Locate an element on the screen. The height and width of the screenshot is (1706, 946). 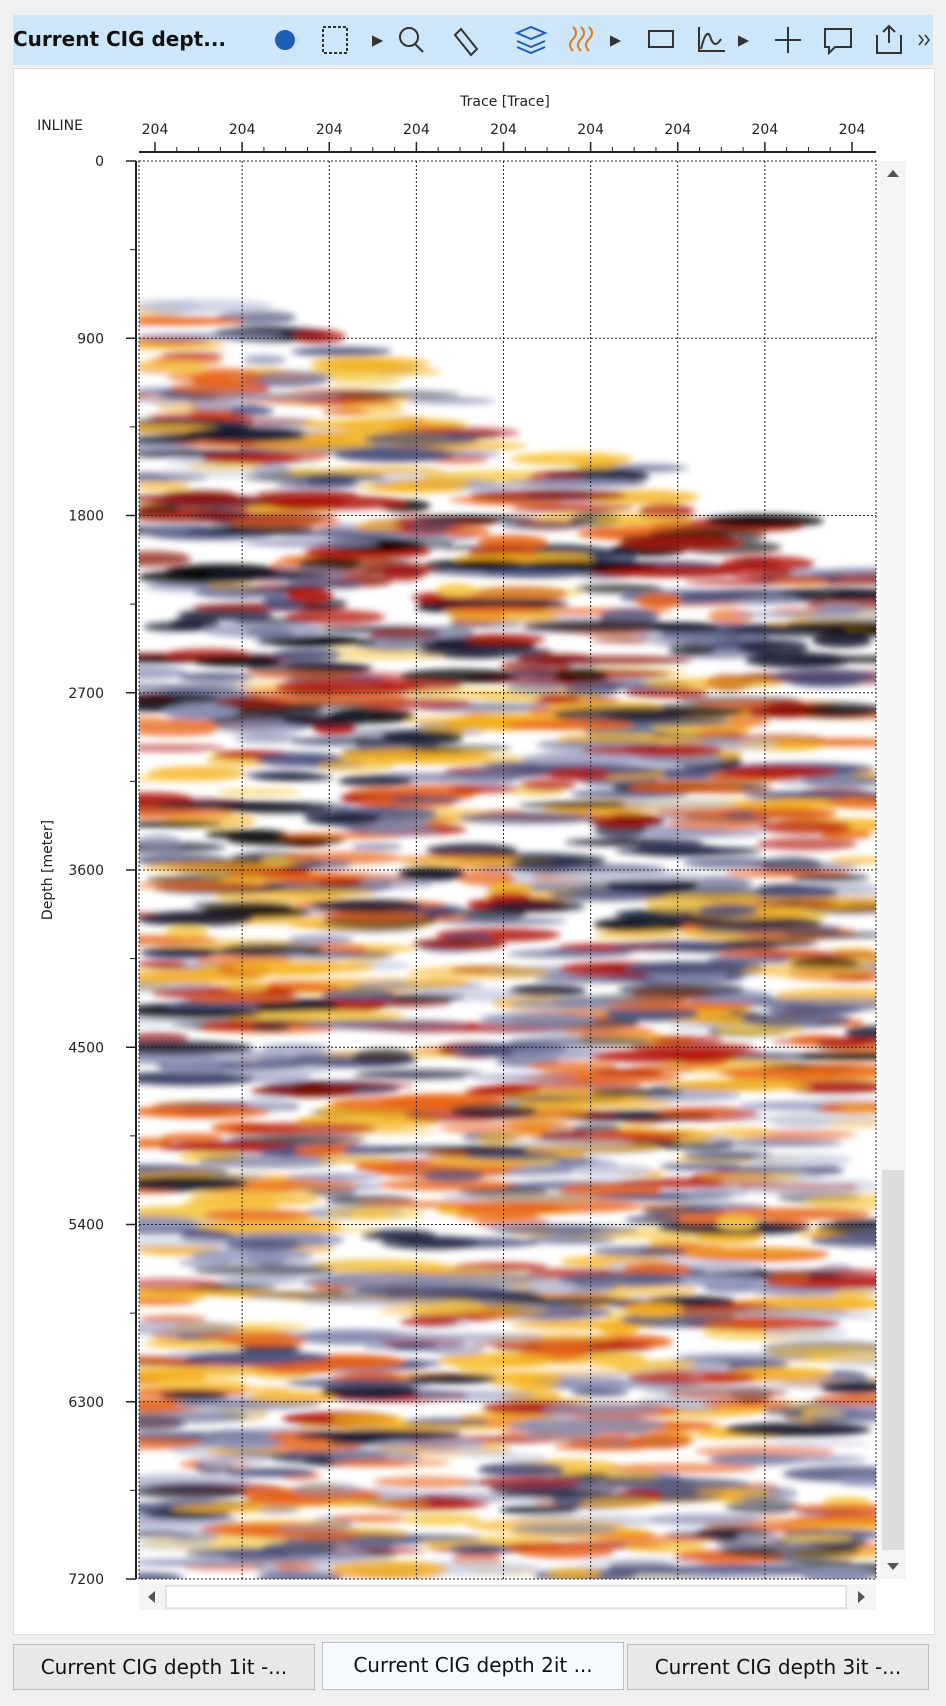
layers-icon is located at coordinates (531, 40).